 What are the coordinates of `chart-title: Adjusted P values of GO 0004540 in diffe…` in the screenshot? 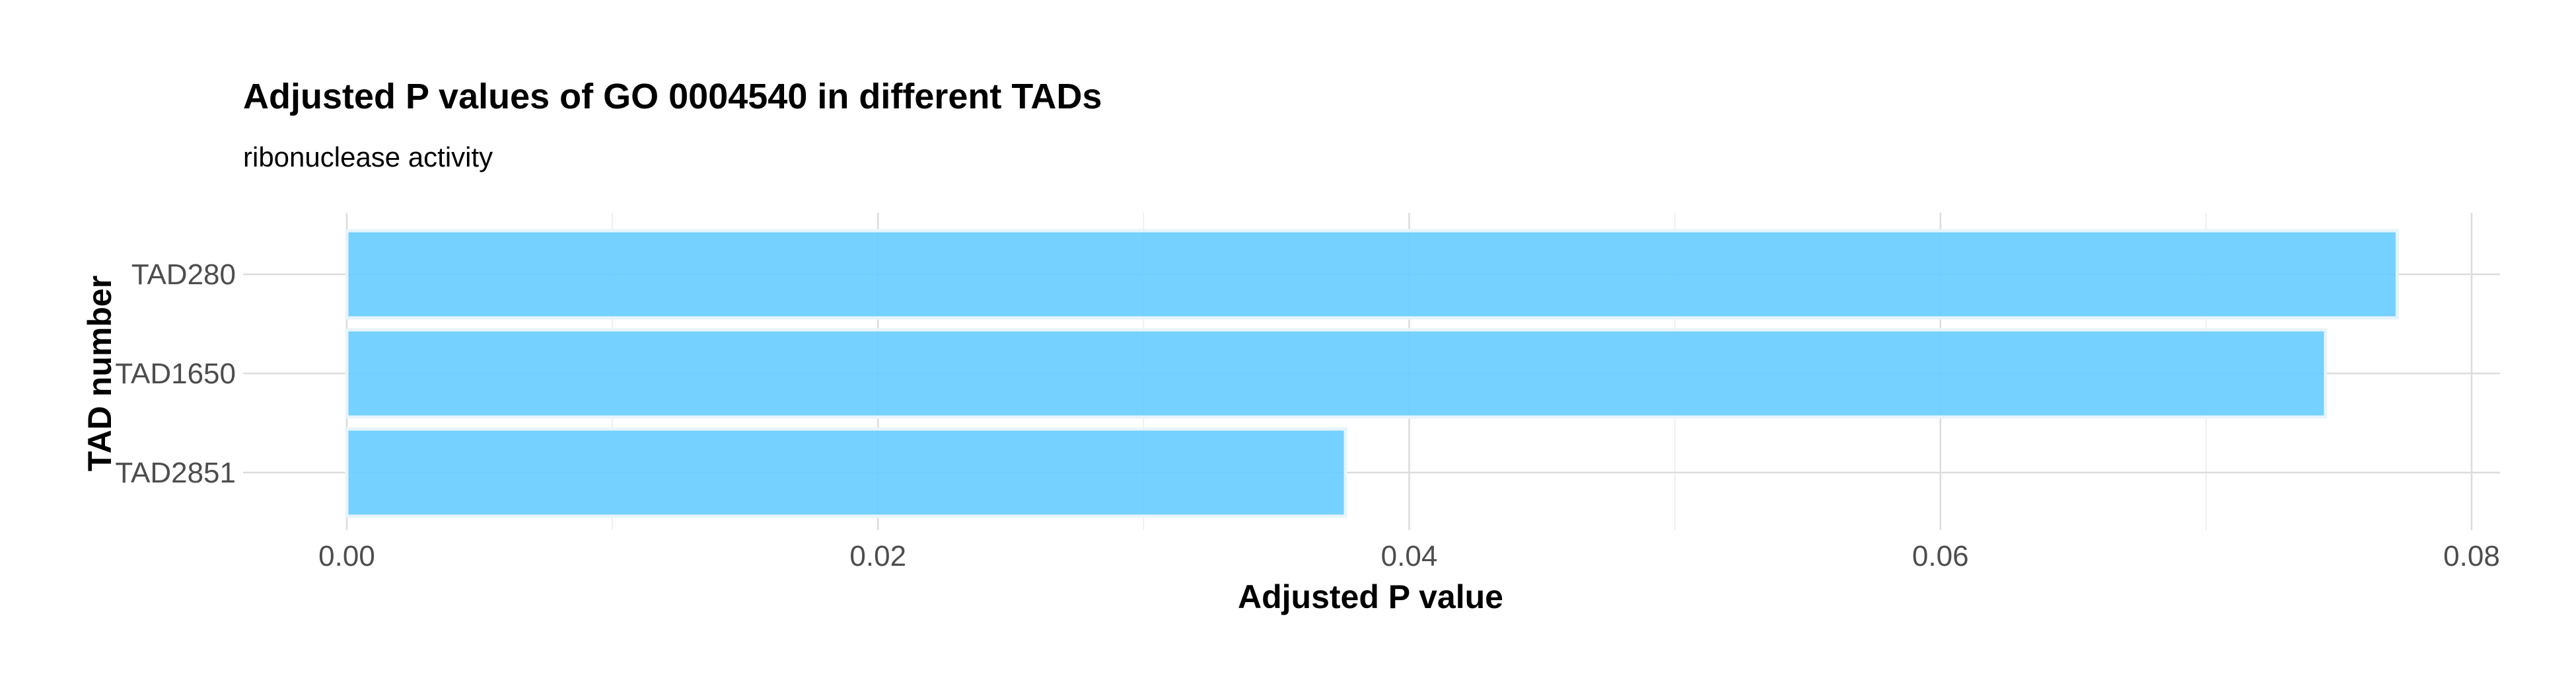 It's located at (673, 96).